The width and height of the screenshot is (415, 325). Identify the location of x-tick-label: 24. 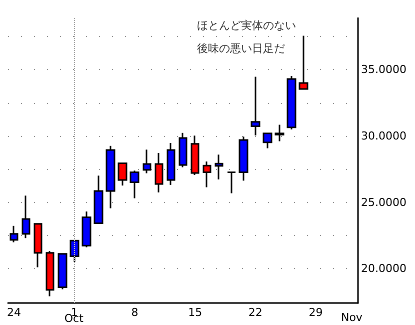
(14, 312).